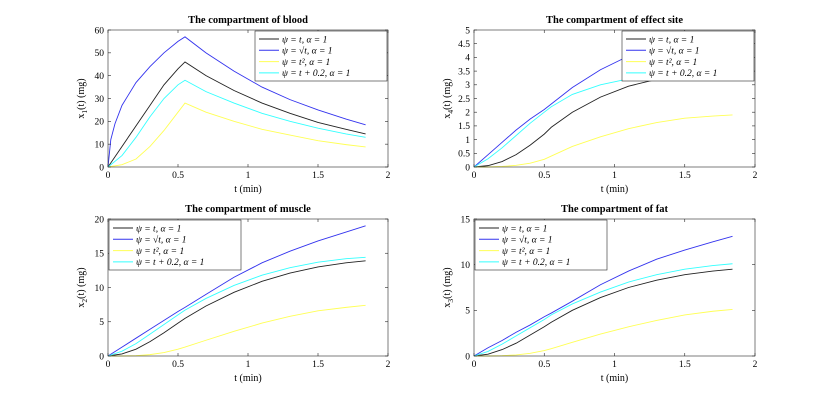  I want to click on chart-title: The compartment of fat, so click(615, 209).